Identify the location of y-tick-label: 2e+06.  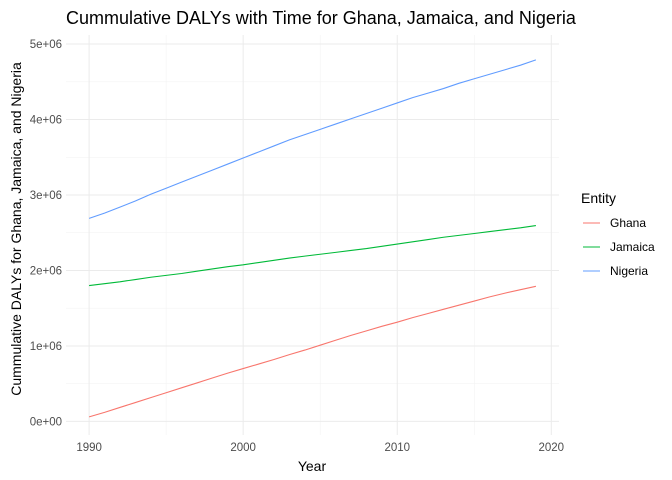
(46, 271).